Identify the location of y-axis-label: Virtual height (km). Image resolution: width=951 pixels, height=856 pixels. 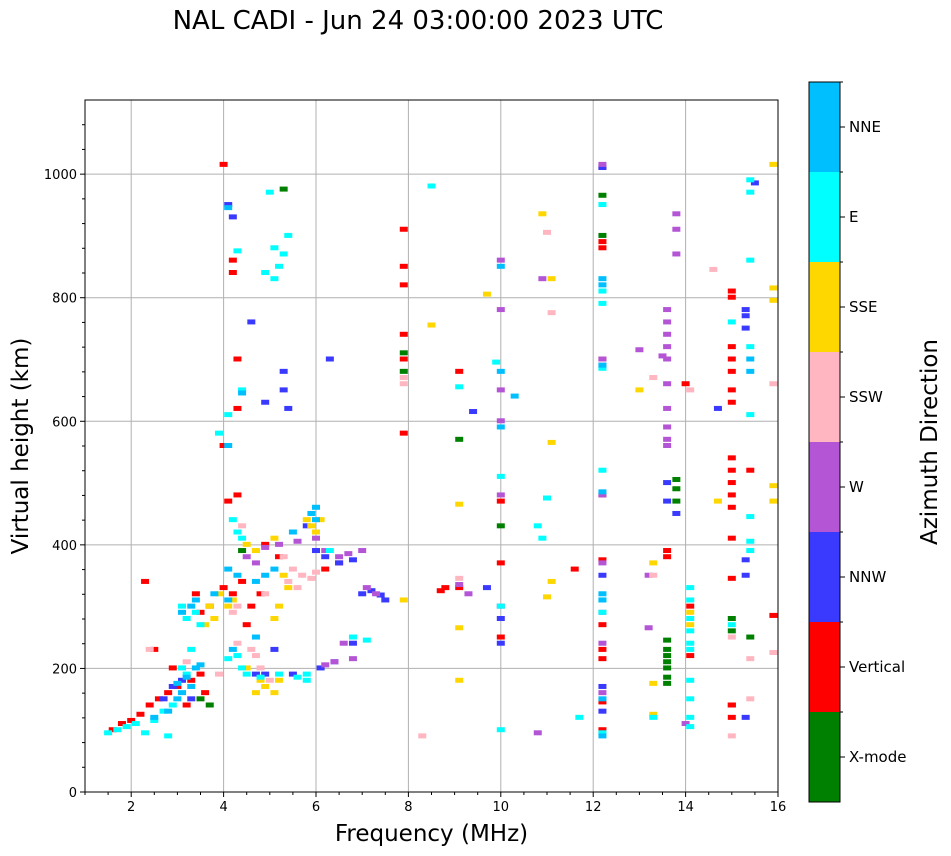
(21, 446).